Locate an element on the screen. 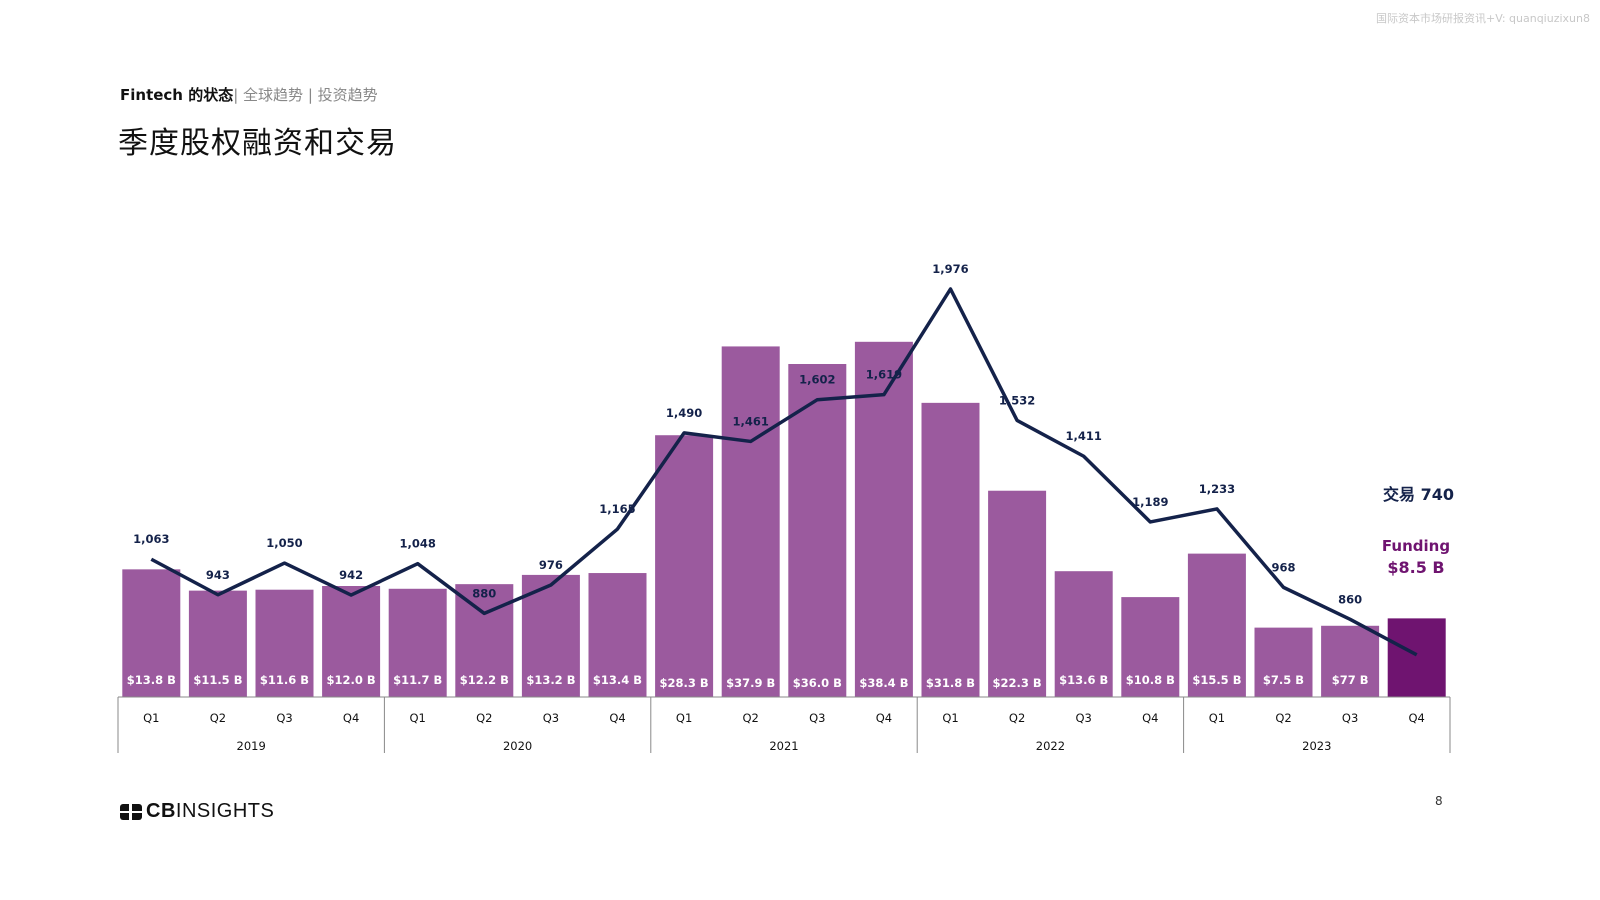 The height and width of the screenshot is (900, 1600). page-title: 季度股权融资和交易 is located at coordinates (257, 143).